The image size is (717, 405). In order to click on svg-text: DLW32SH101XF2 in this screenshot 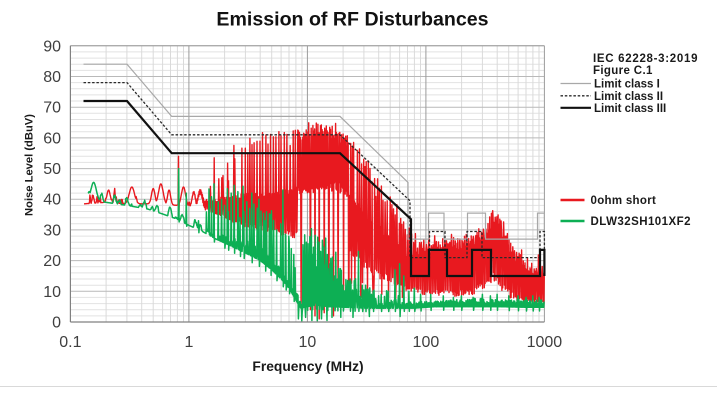, I will do `click(641, 222)`.